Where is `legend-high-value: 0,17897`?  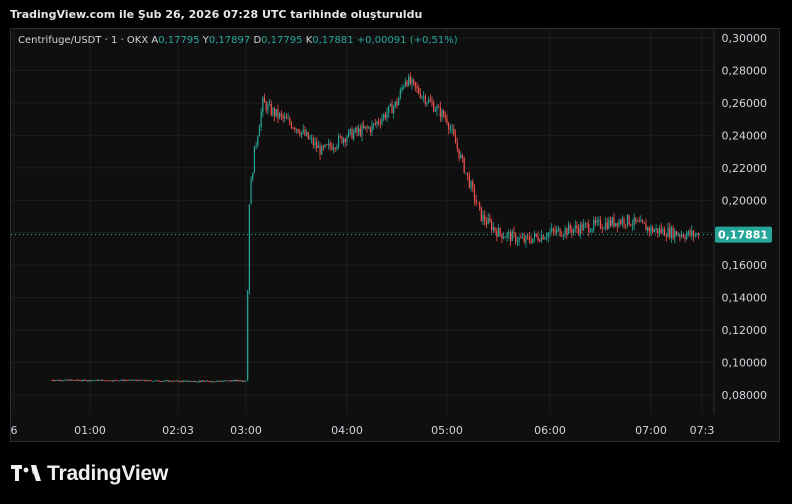 legend-high-value: 0,17897 is located at coordinates (229, 40).